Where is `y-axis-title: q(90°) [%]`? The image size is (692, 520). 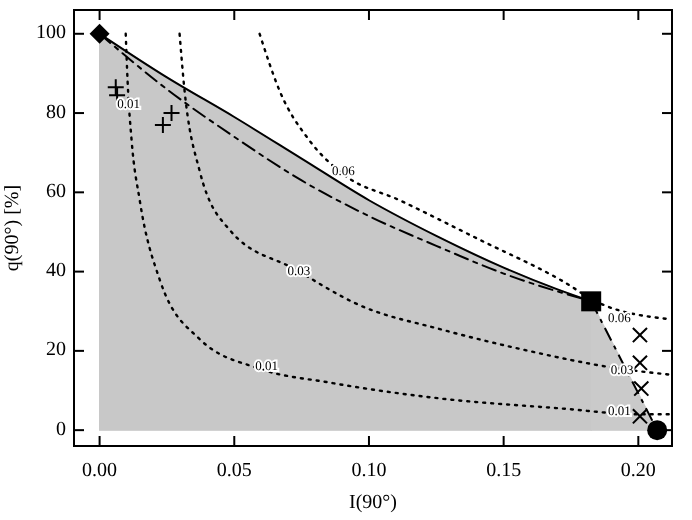 y-axis-title: q(90°) [%] is located at coordinates (13, 228).